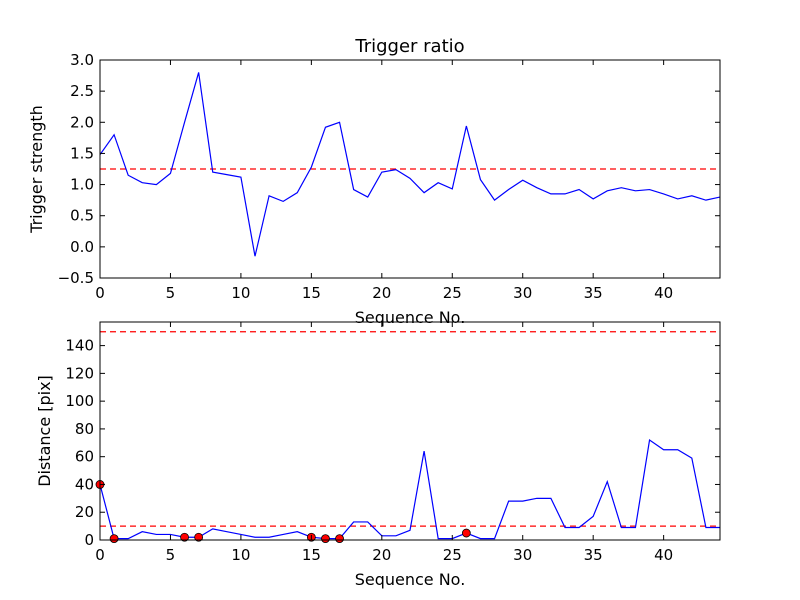 Image resolution: width=800 pixels, height=600 pixels. I want to click on distance-y-tick-label: 120, so click(79, 373).